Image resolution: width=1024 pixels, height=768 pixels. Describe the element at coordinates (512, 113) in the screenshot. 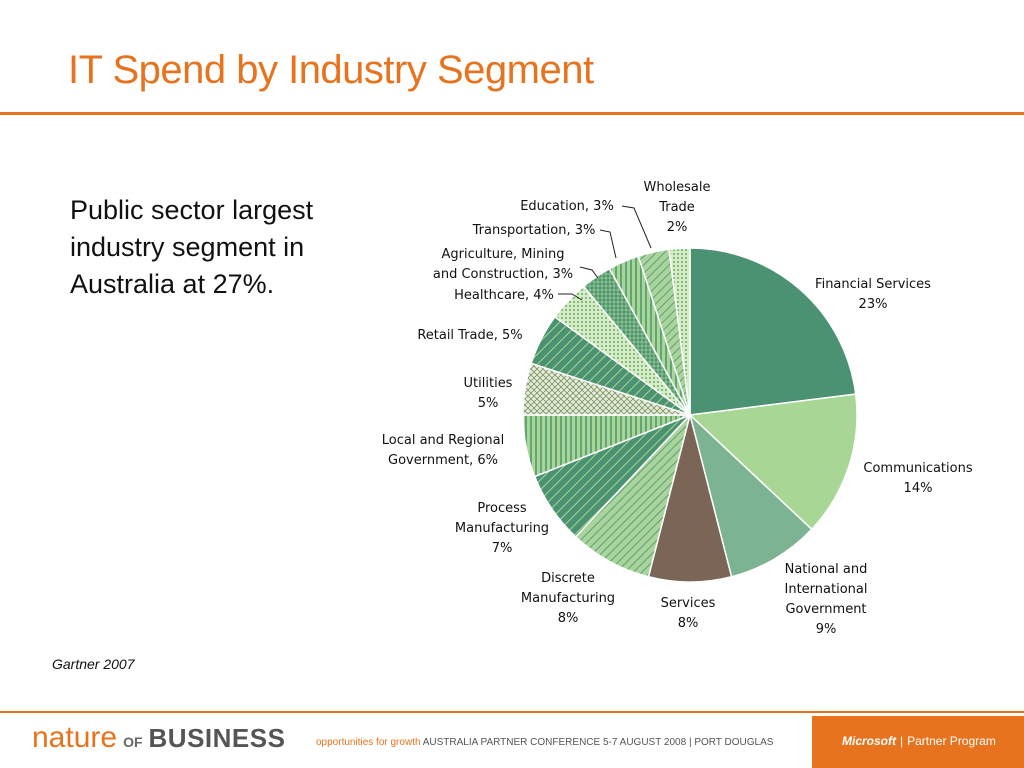

I see `title-divider` at that location.